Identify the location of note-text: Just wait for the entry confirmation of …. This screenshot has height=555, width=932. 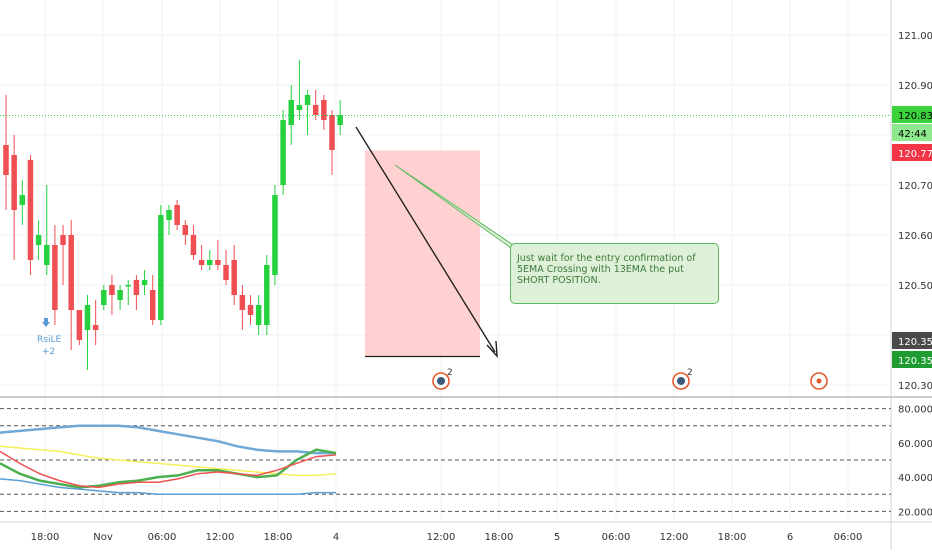
(606, 269).